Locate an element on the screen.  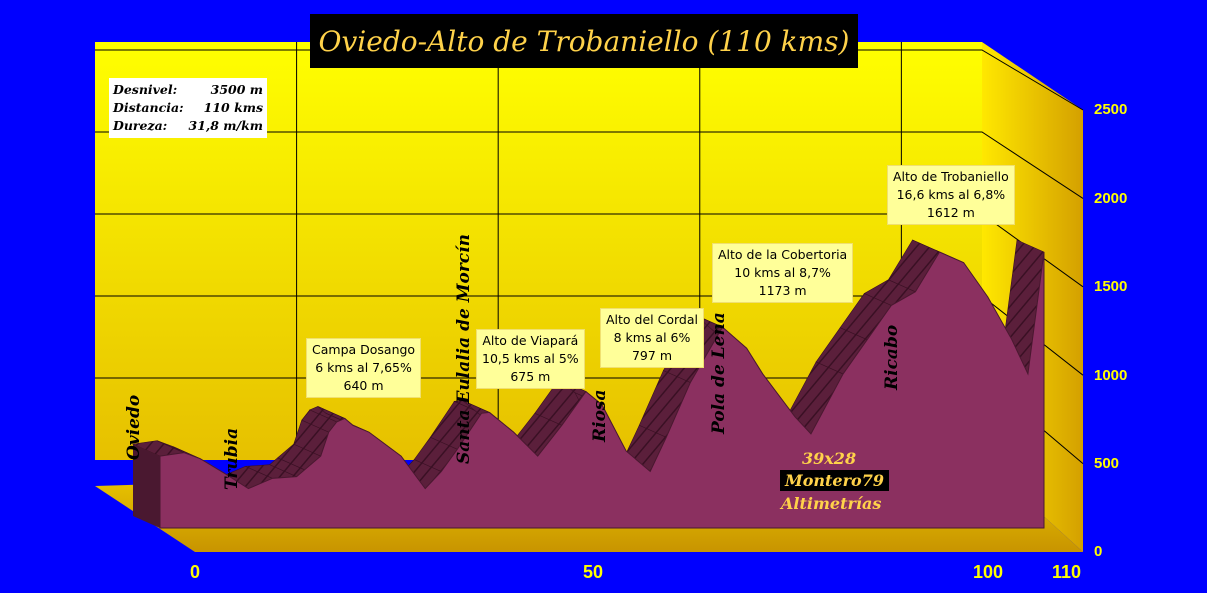
callout-altitude: 1612 m is located at coordinates (950, 212).